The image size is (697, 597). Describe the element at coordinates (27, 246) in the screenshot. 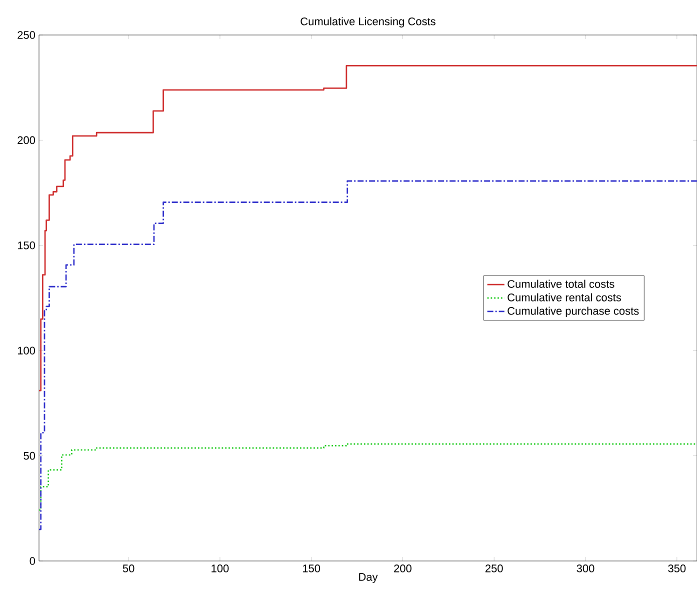

I see `y-tick-label: 150` at that location.